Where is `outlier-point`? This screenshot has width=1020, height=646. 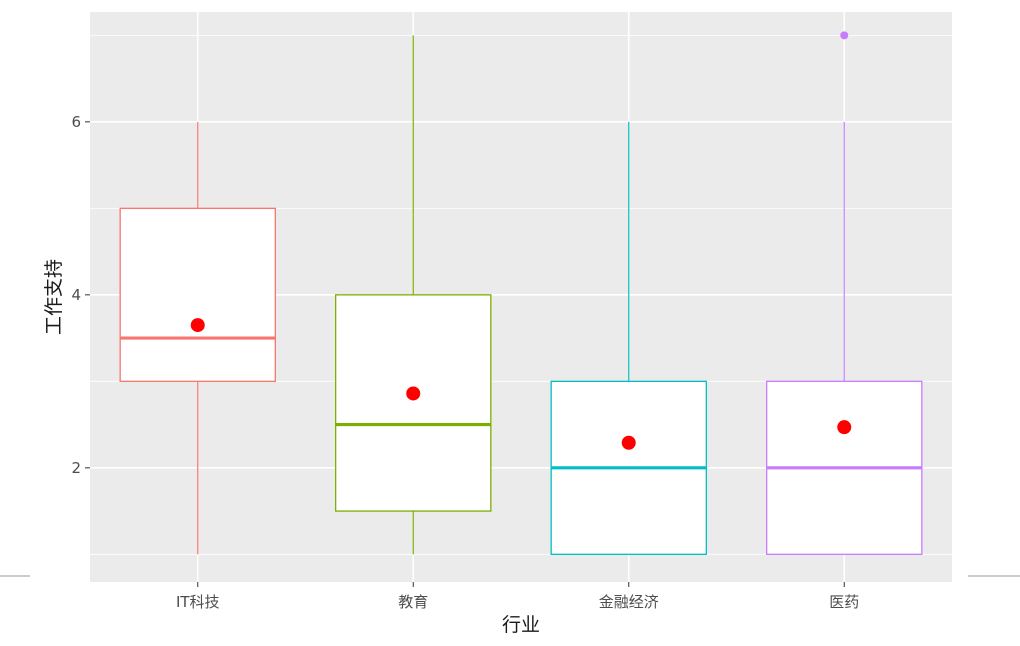
outlier-point is located at coordinates (844, 35).